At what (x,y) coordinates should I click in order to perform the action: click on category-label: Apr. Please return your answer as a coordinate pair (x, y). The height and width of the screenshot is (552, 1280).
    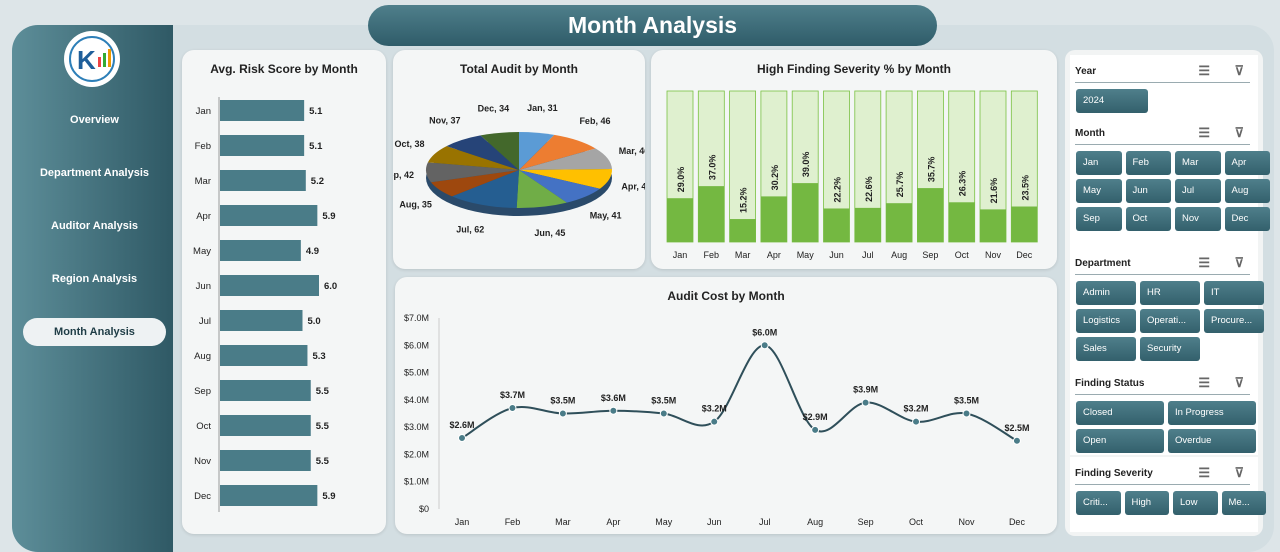
    Looking at the image, I should click on (203, 216).